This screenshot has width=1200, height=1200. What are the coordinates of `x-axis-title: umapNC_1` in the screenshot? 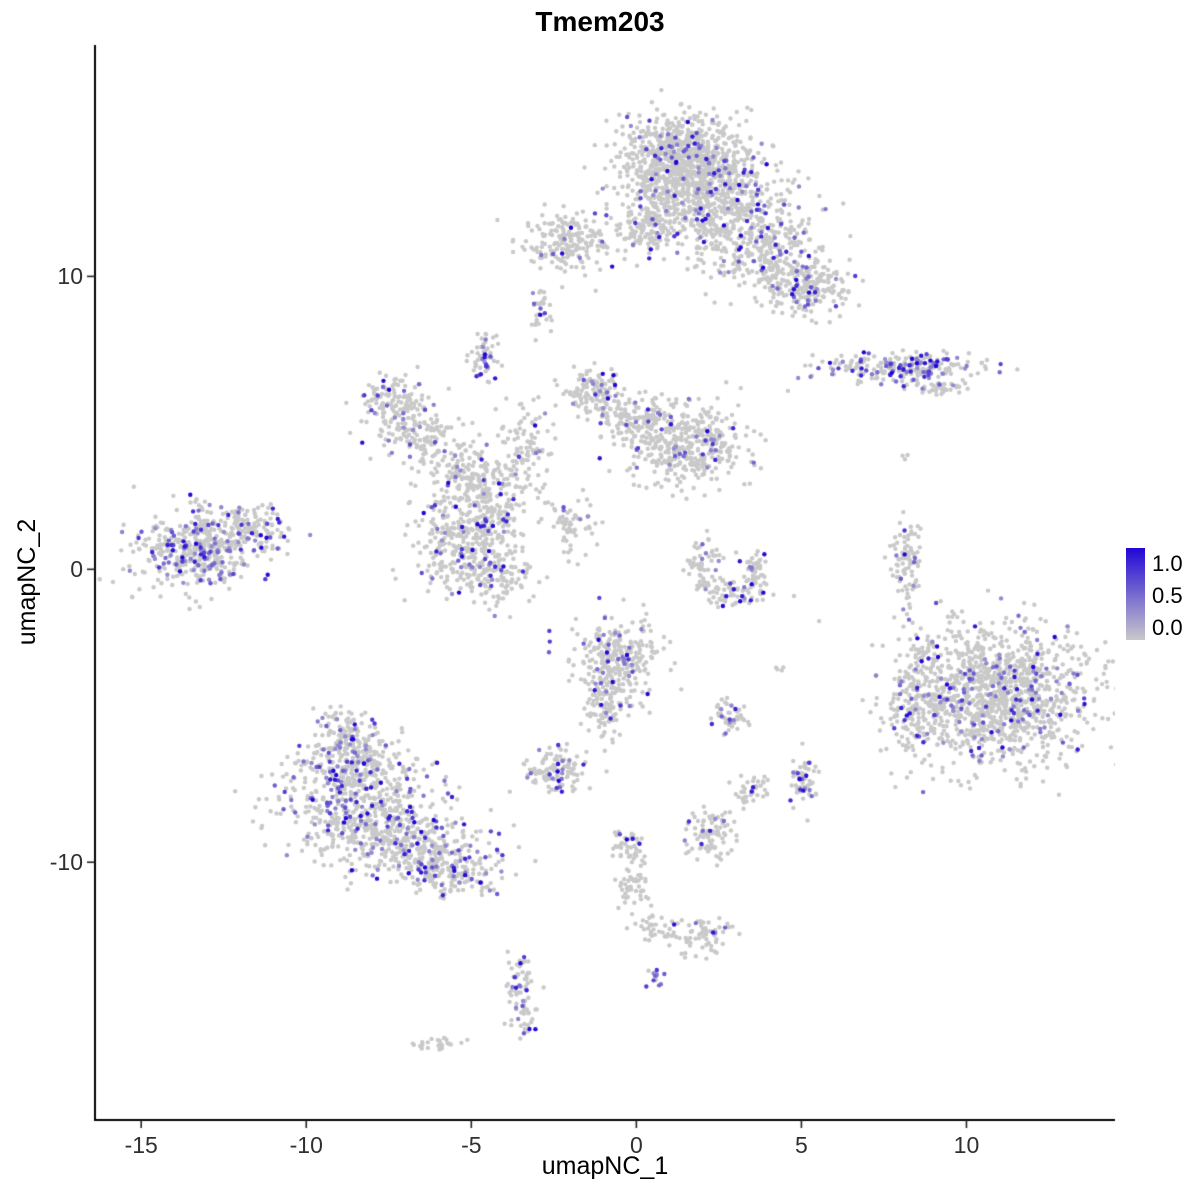 It's located at (605, 1166).